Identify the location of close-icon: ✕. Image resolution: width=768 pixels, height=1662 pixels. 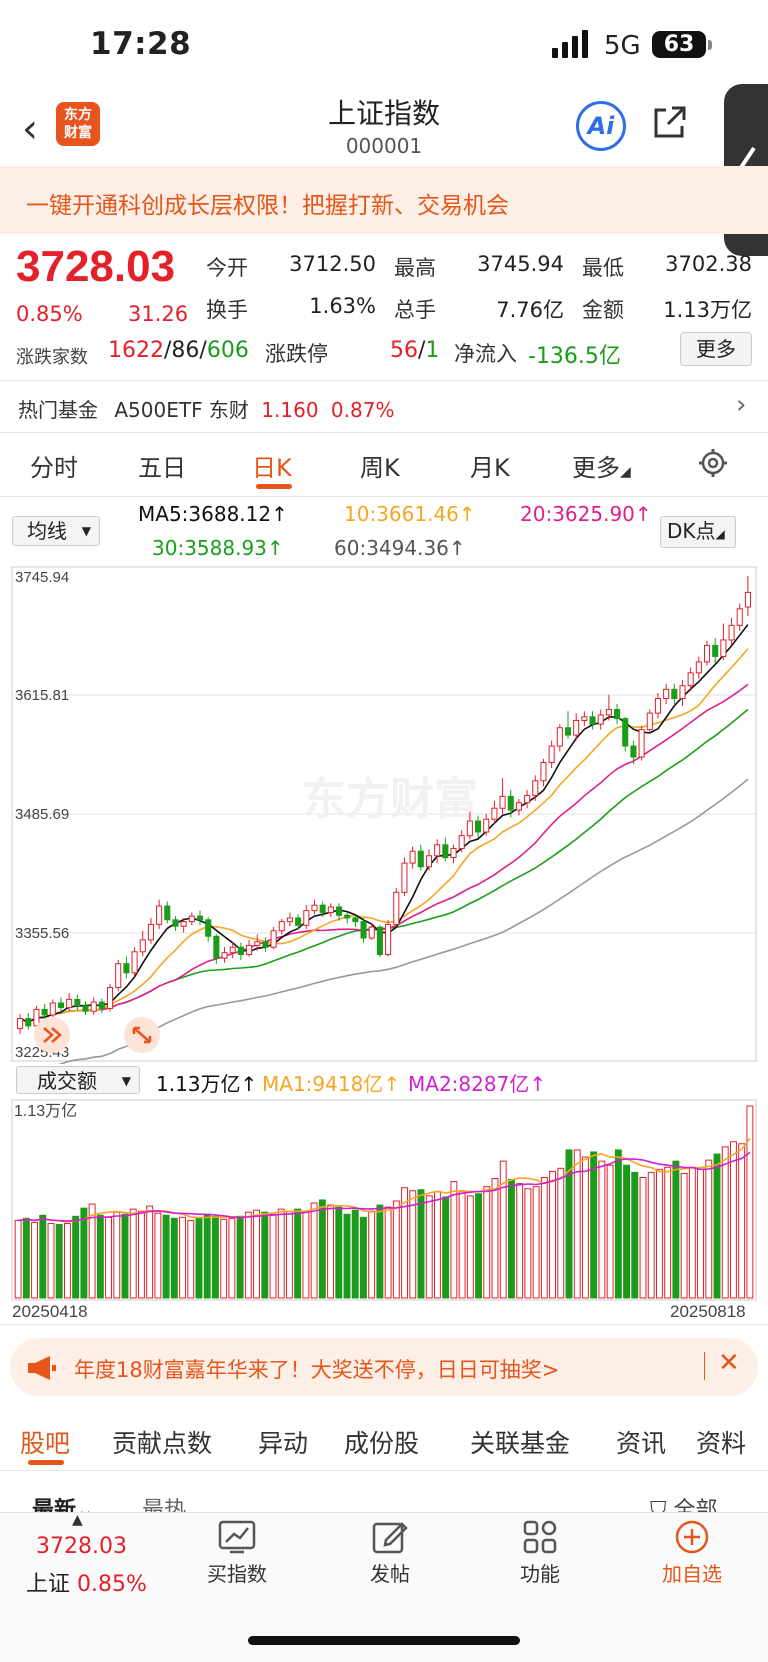
(729, 1363).